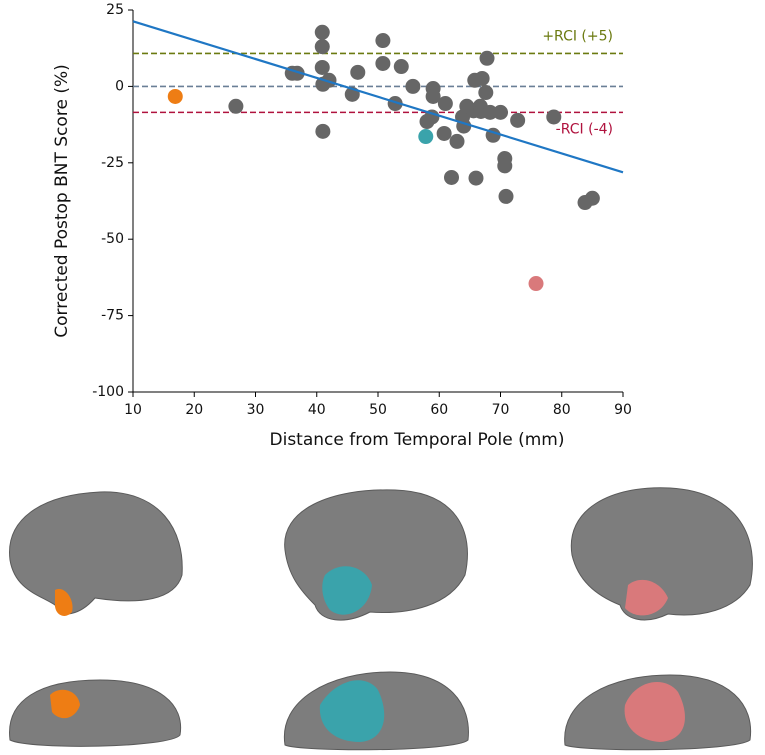 The height and width of the screenshot is (755, 765). I want to click on reference-label: -RCI (-4), so click(584, 129).